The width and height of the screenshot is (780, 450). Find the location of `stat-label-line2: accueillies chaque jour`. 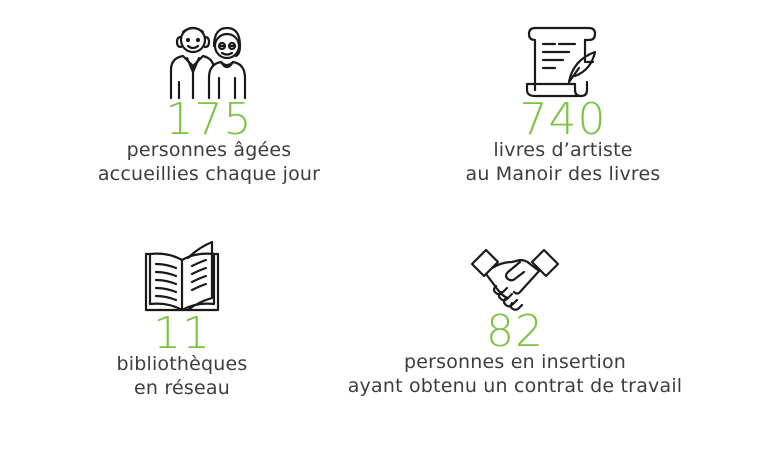

stat-label-line2: accueillies chaque jour is located at coordinates (209, 174).